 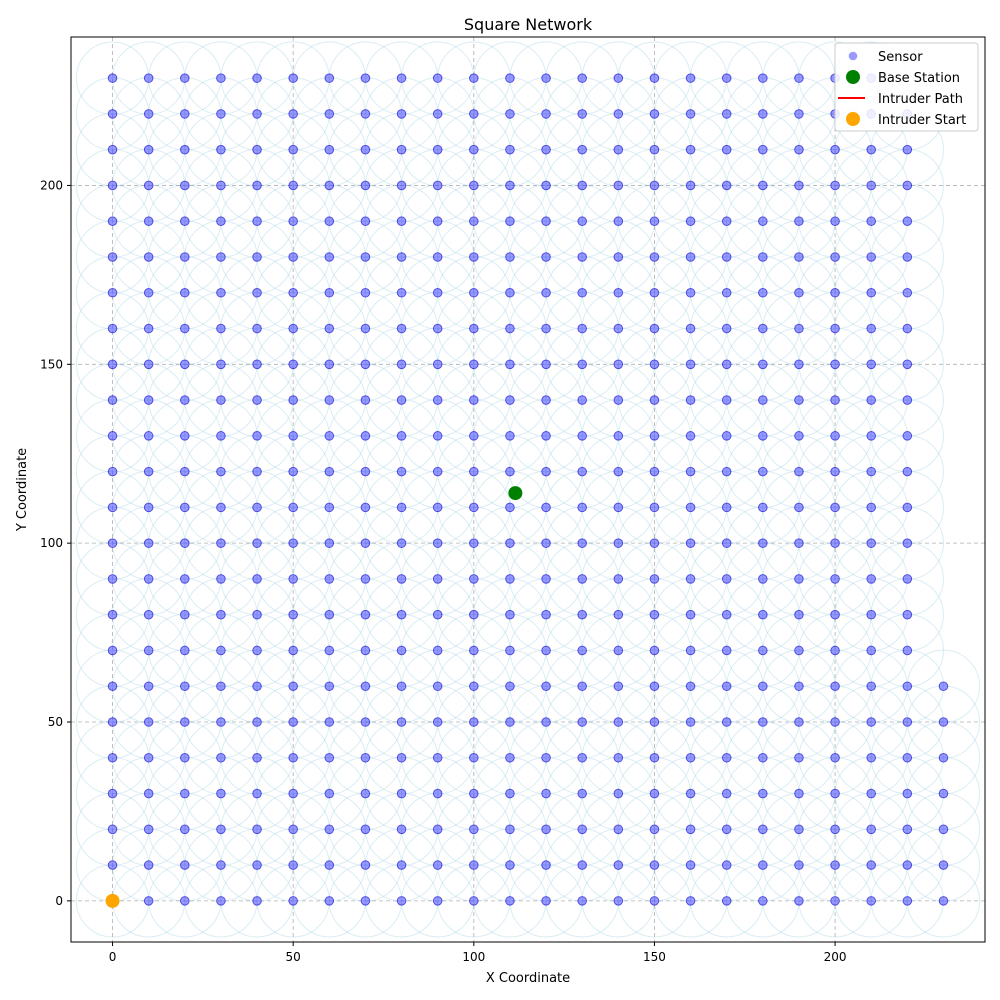 What do you see at coordinates (900, 57) in the screenshot?
I see `legend-label: Sensor` at bounding box center [900, 57].